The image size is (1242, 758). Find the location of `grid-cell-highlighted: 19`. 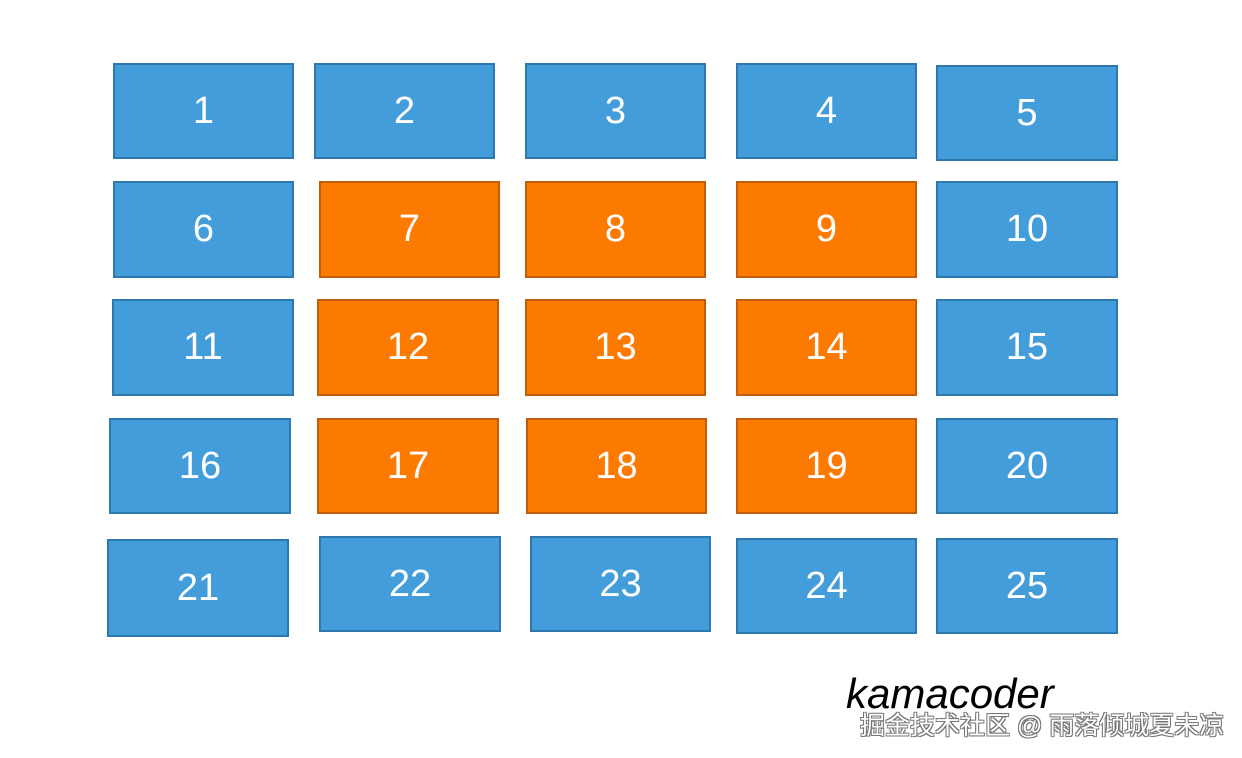

grid-cell-highlighted: 19 is located at coordinates (826, 466).